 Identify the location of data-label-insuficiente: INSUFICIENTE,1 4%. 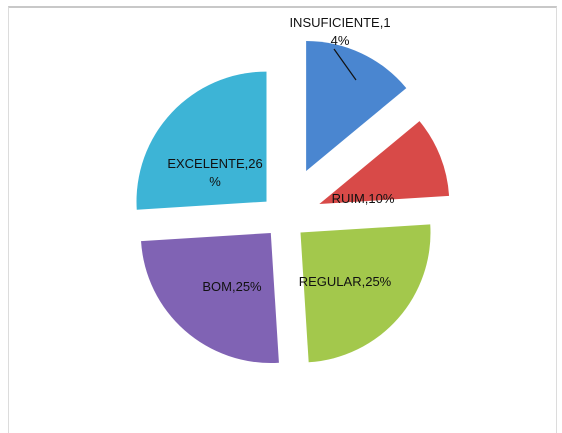
(339, 31).